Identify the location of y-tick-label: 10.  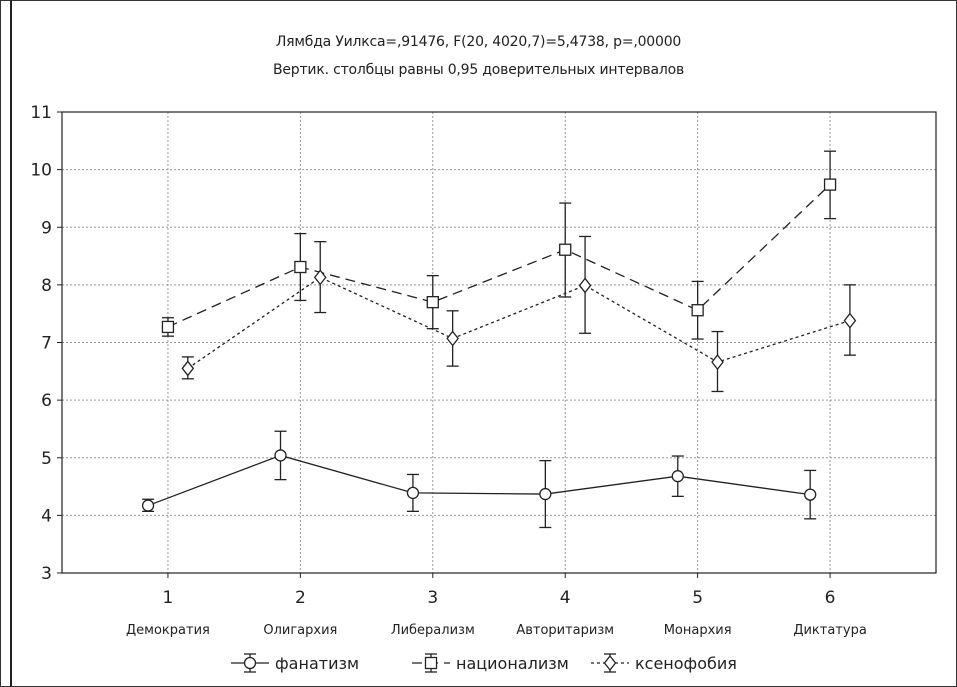
(41, 171).